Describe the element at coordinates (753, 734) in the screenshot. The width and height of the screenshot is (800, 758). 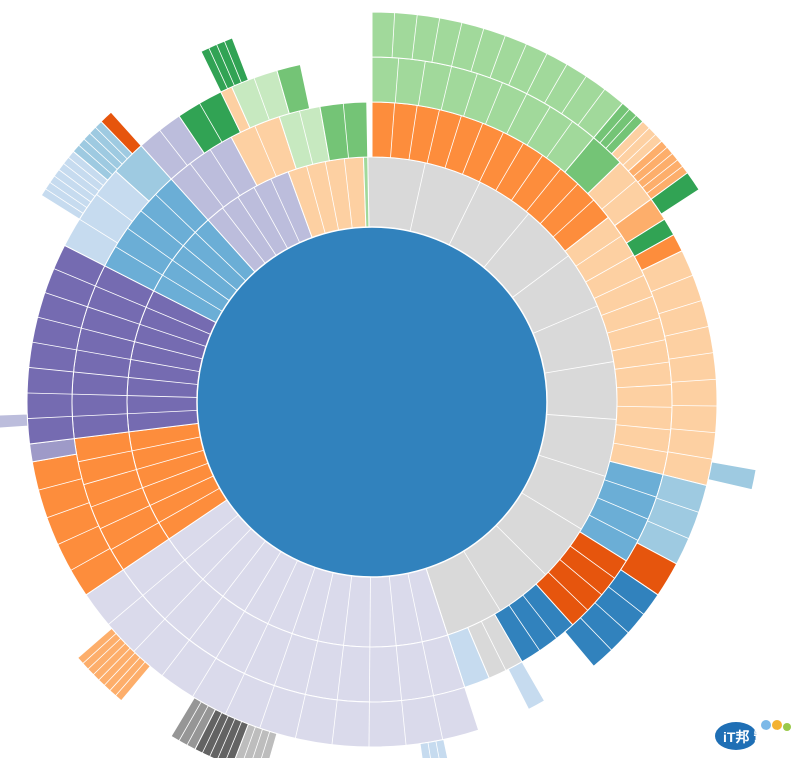
I see `itbang-logo: iT邦 幫忙` at that location.